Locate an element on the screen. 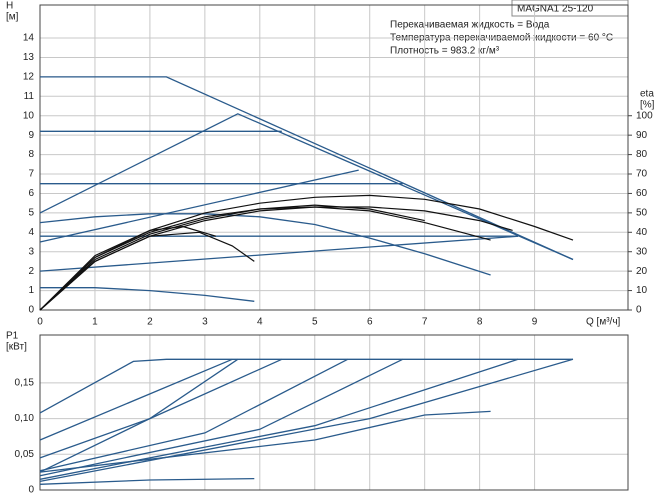 The width and height of the screenshot is (660, 497). y2-unit: [%] is located at coordinates (647, 105).